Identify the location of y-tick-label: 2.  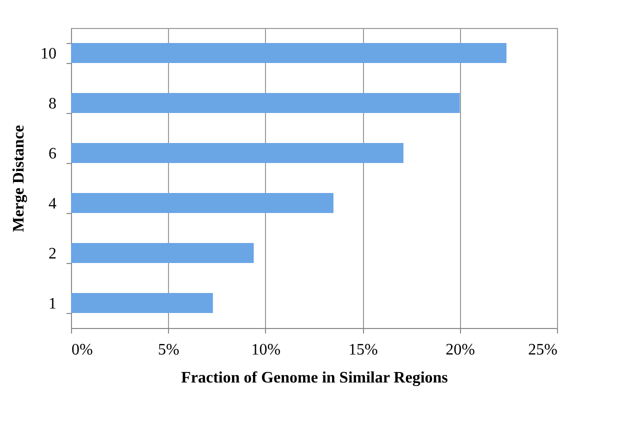
(52, 254).